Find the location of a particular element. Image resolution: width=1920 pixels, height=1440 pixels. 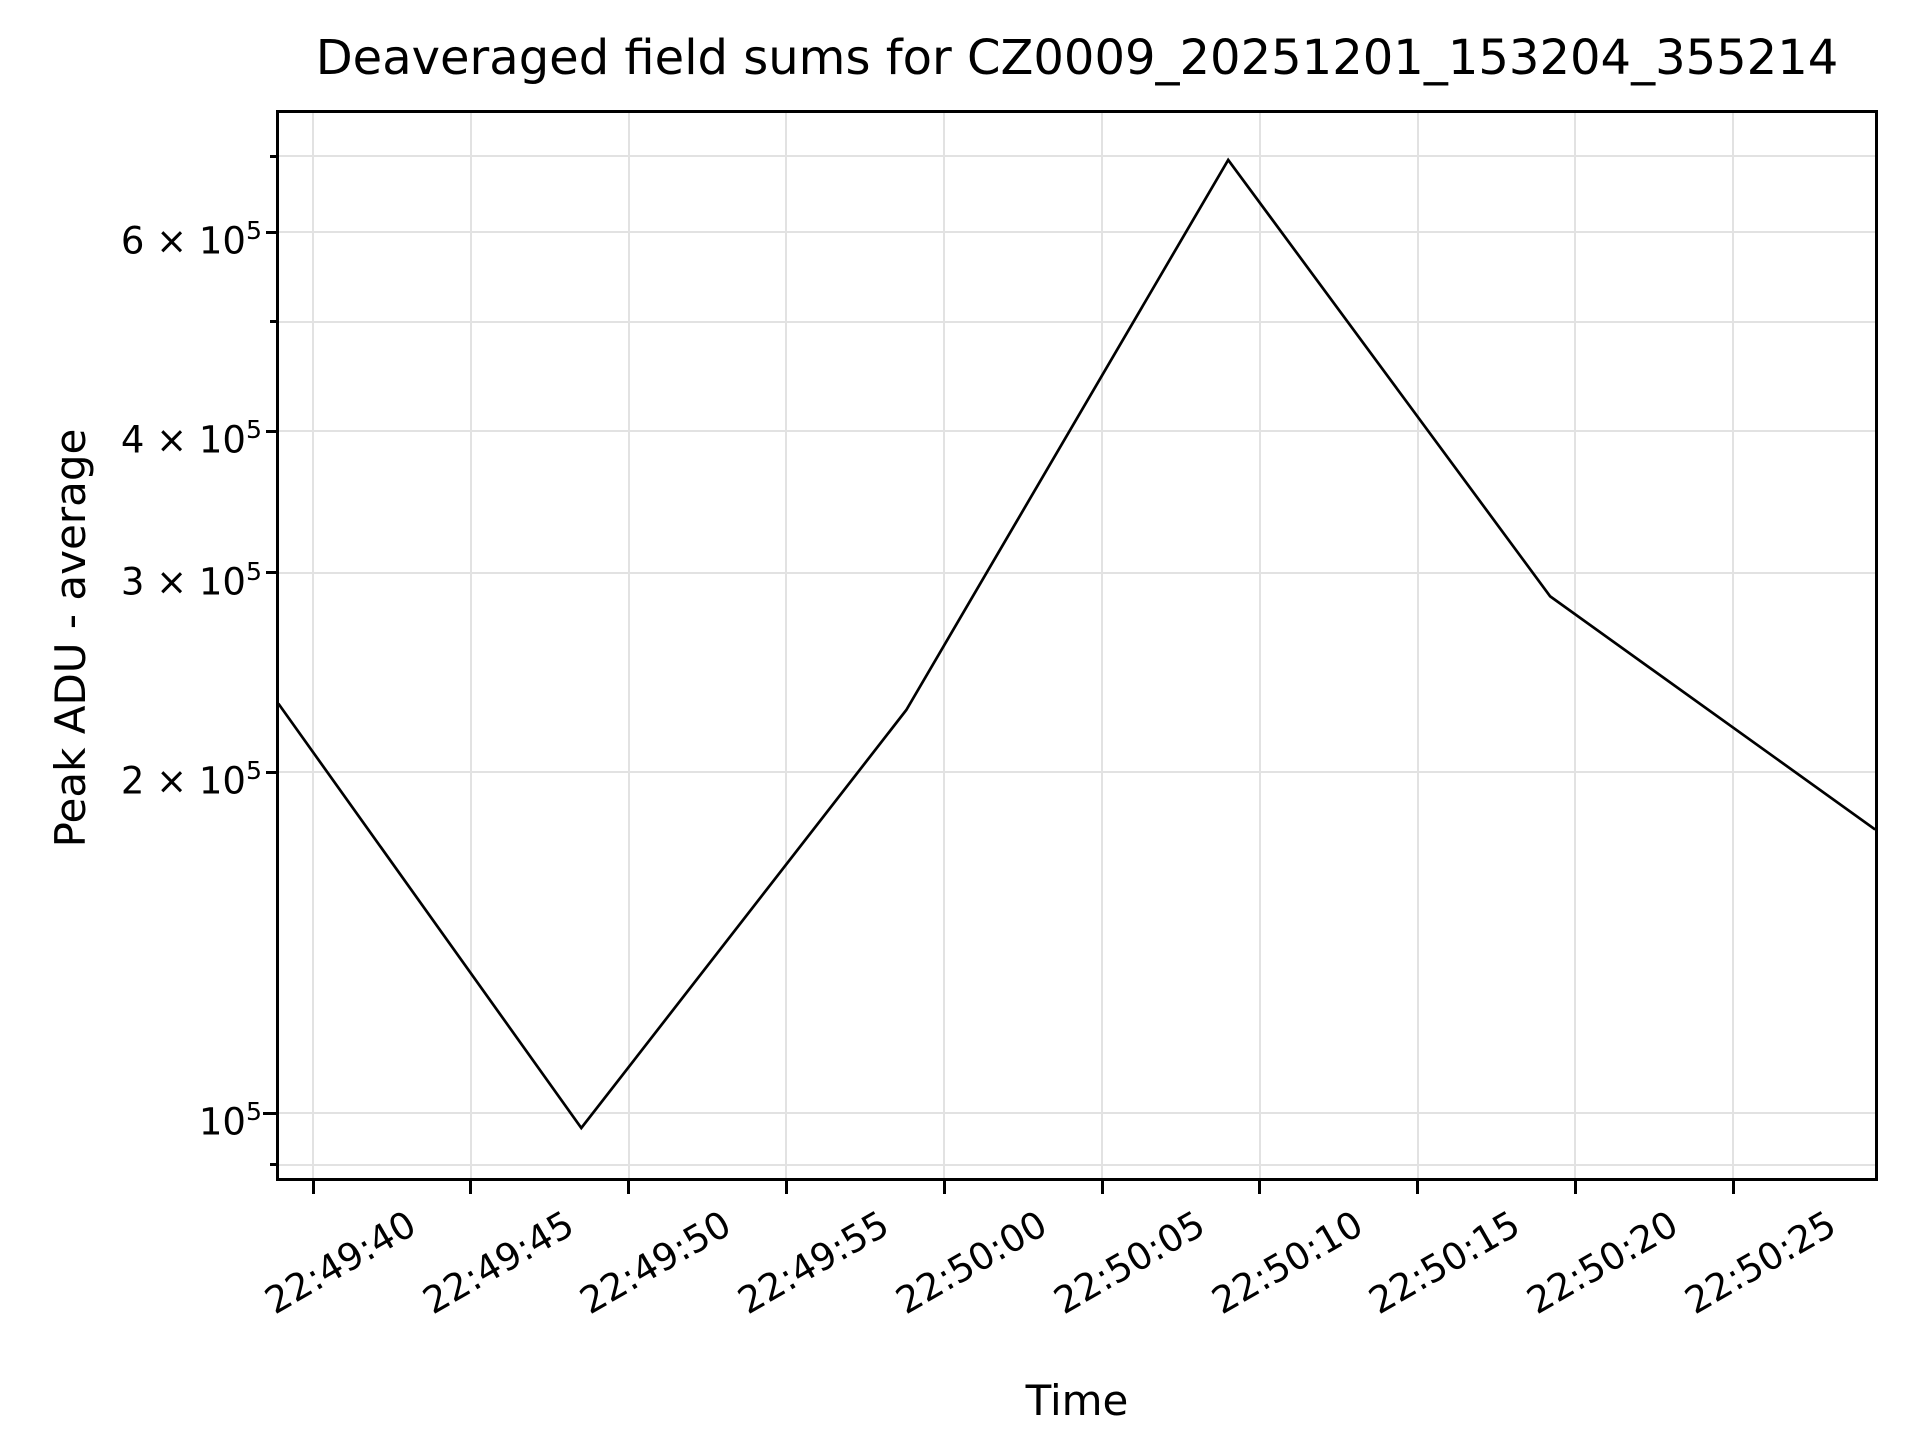

x-axis-label: Time is located at coordinates (1077, 1400).